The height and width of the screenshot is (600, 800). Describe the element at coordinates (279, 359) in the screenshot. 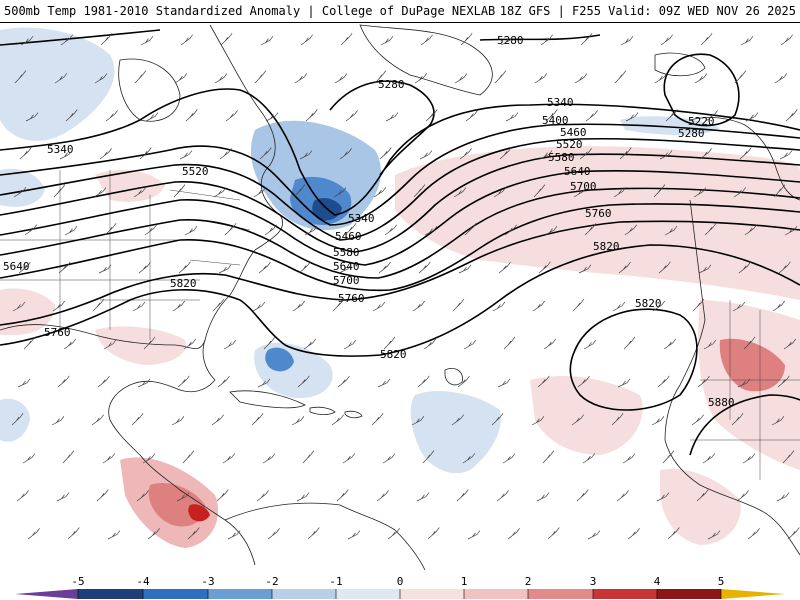

I see `cold-anomaly-bahamas-core` at that location.